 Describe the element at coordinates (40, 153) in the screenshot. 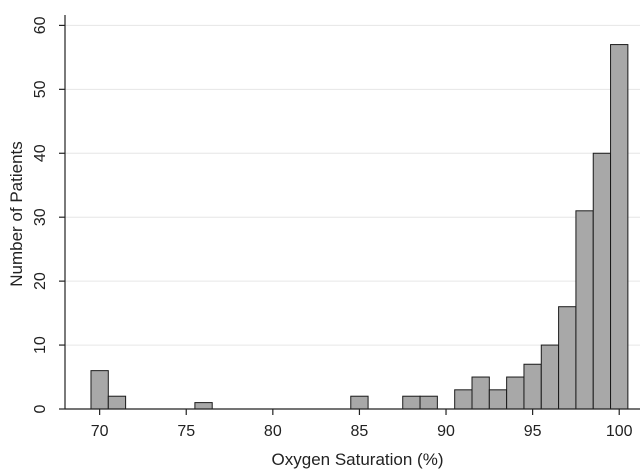

I see `y-tick-label-40: 40` at that location.